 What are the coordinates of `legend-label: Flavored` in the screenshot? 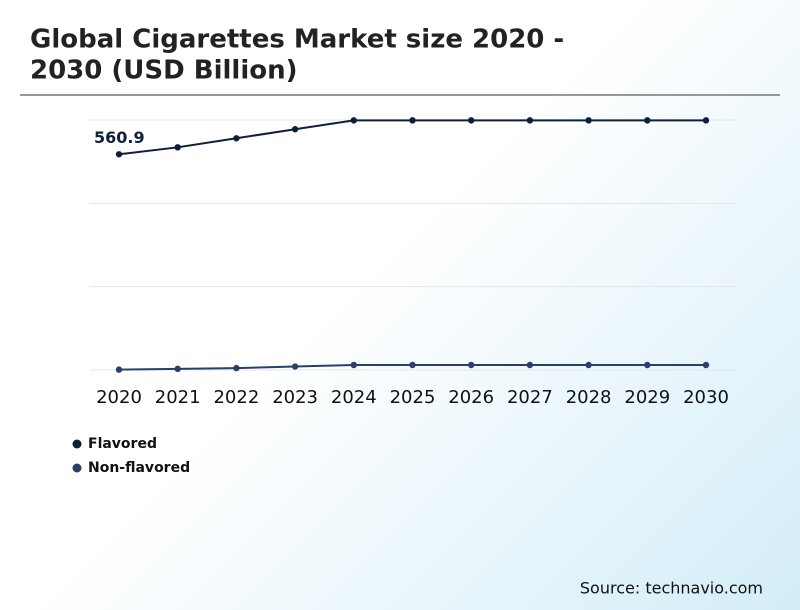 It's located at (122, 444).